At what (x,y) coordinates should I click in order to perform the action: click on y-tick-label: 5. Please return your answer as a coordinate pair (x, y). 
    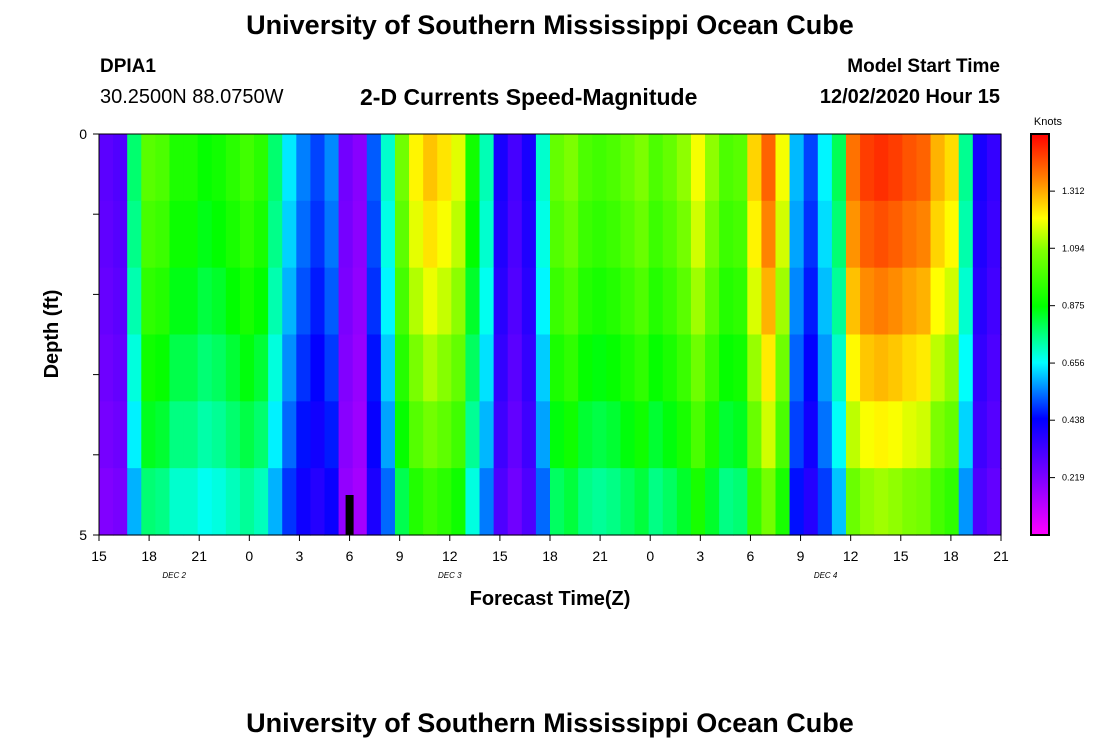
    Looking at the image, I should click on (83, 535).